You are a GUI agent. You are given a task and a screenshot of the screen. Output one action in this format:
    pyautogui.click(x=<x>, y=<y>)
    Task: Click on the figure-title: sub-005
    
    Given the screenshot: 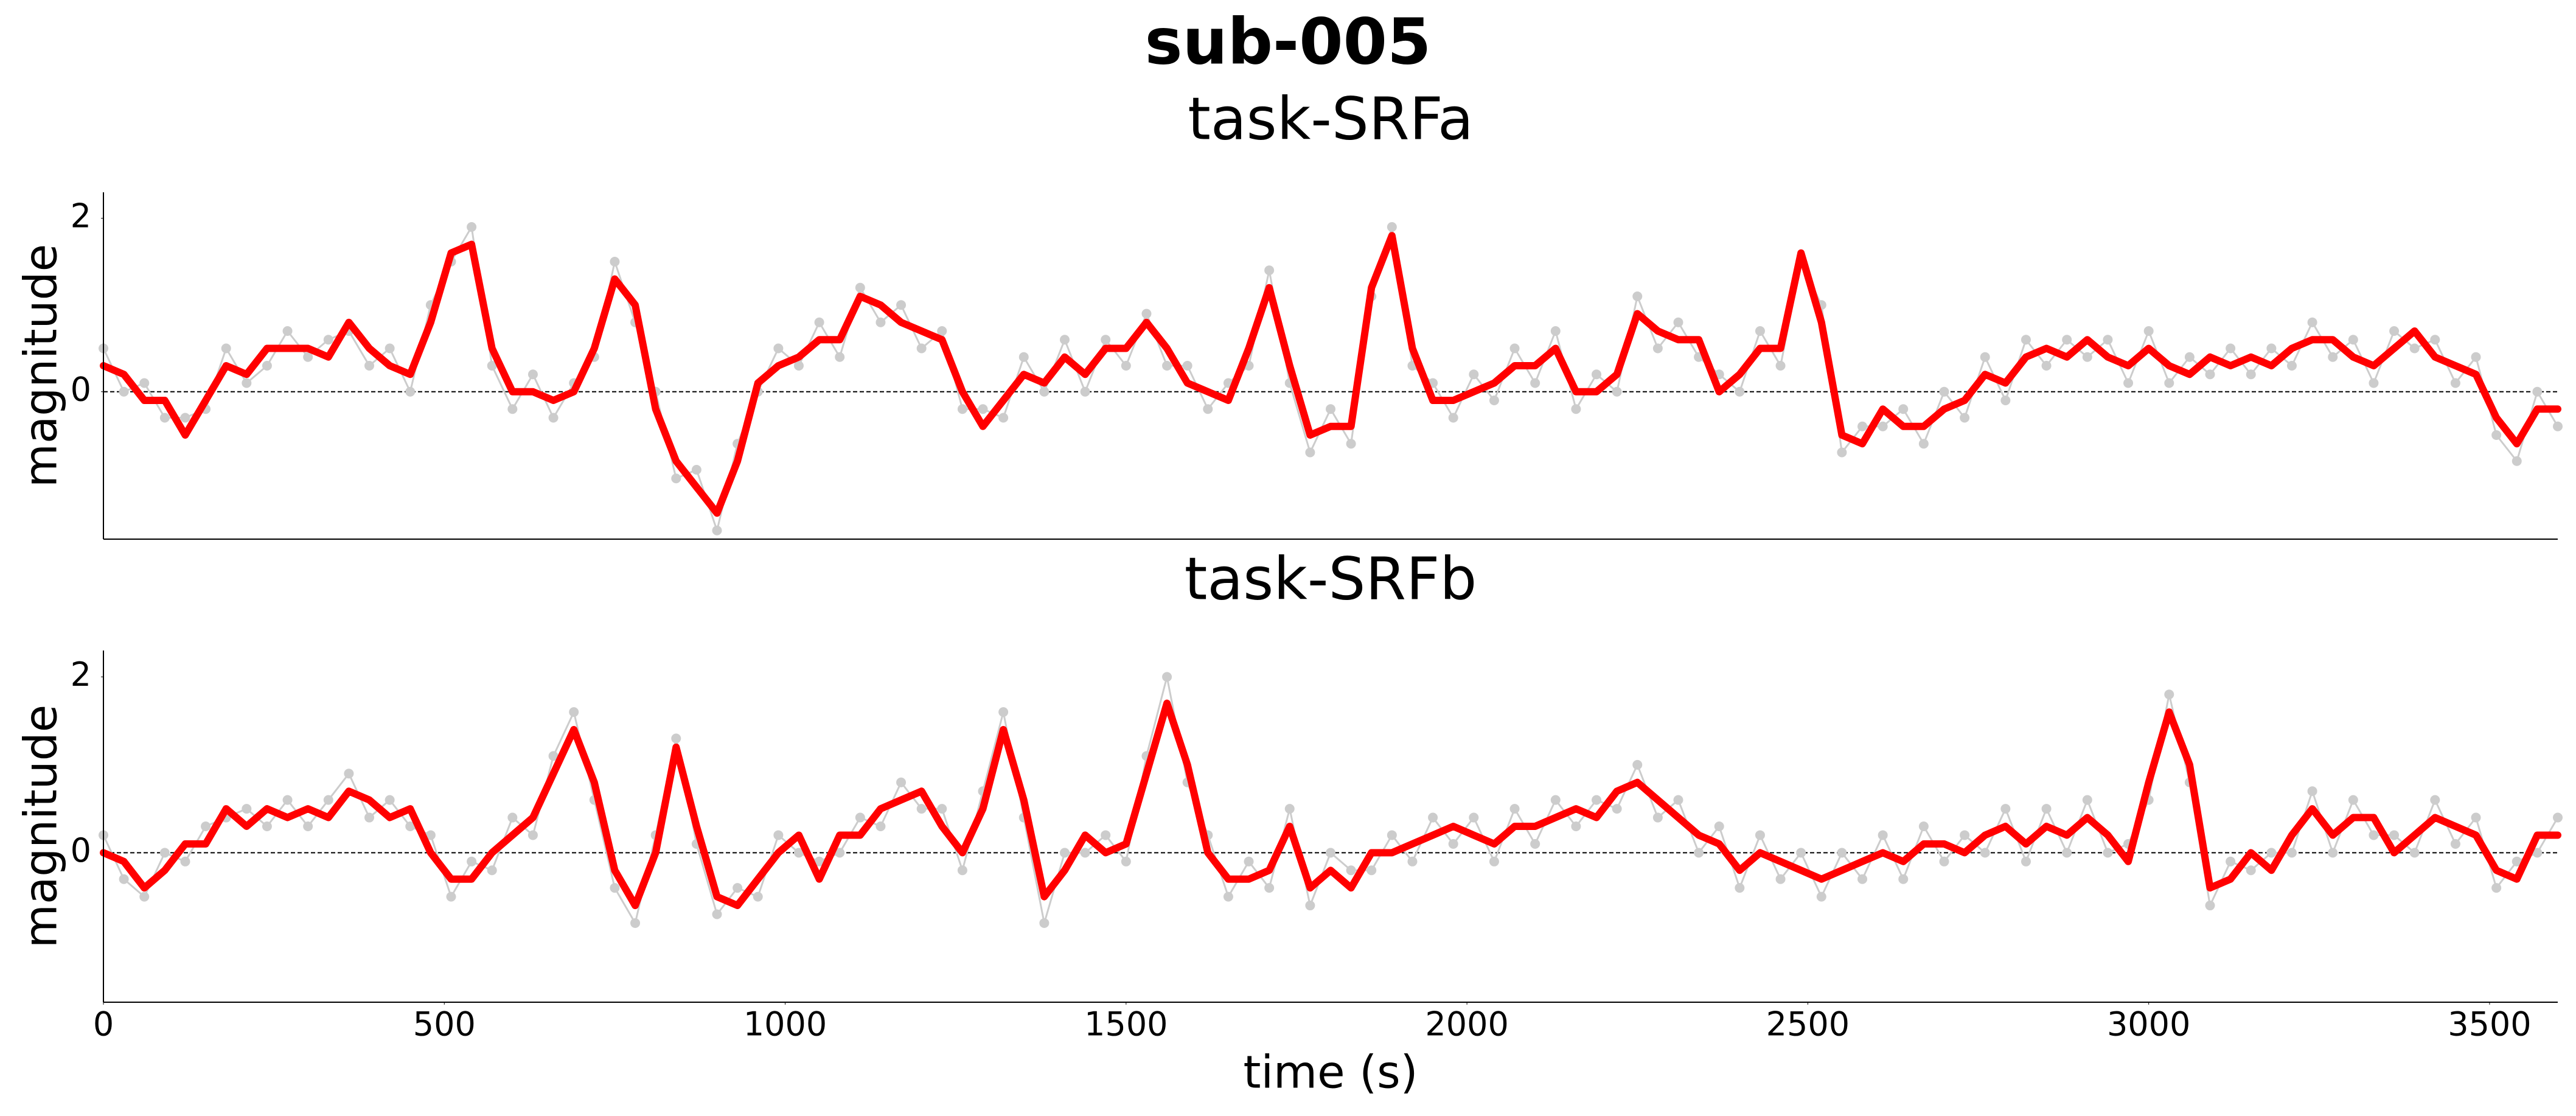 What is the action you would take?
    pyautogui.click(x=1288, y=41)
    